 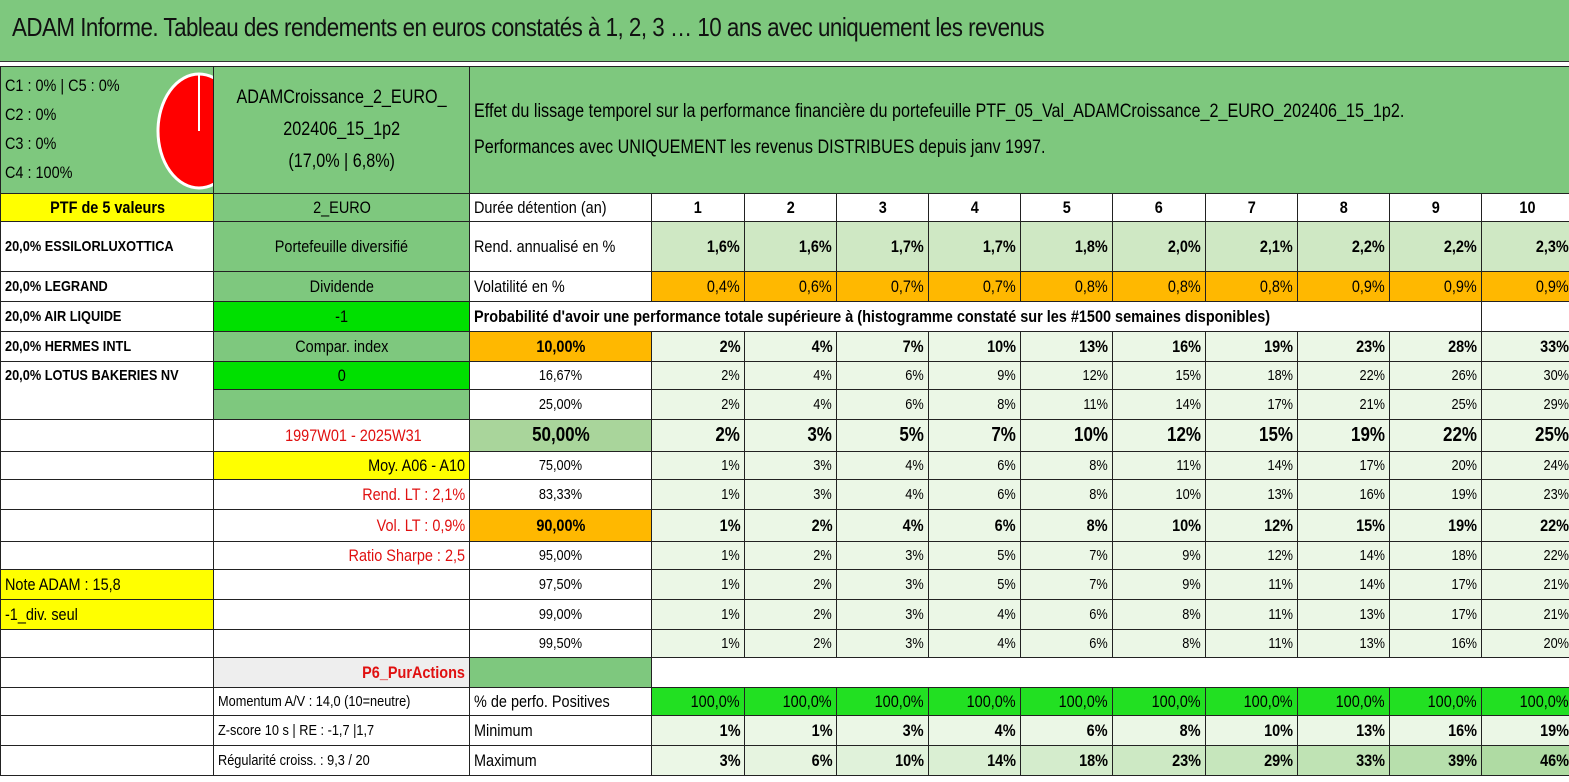 What do you see at coordinates (1527, 207) in the screenshot?
I see `year-header-text: 10` at bounding box center [1527, 207].